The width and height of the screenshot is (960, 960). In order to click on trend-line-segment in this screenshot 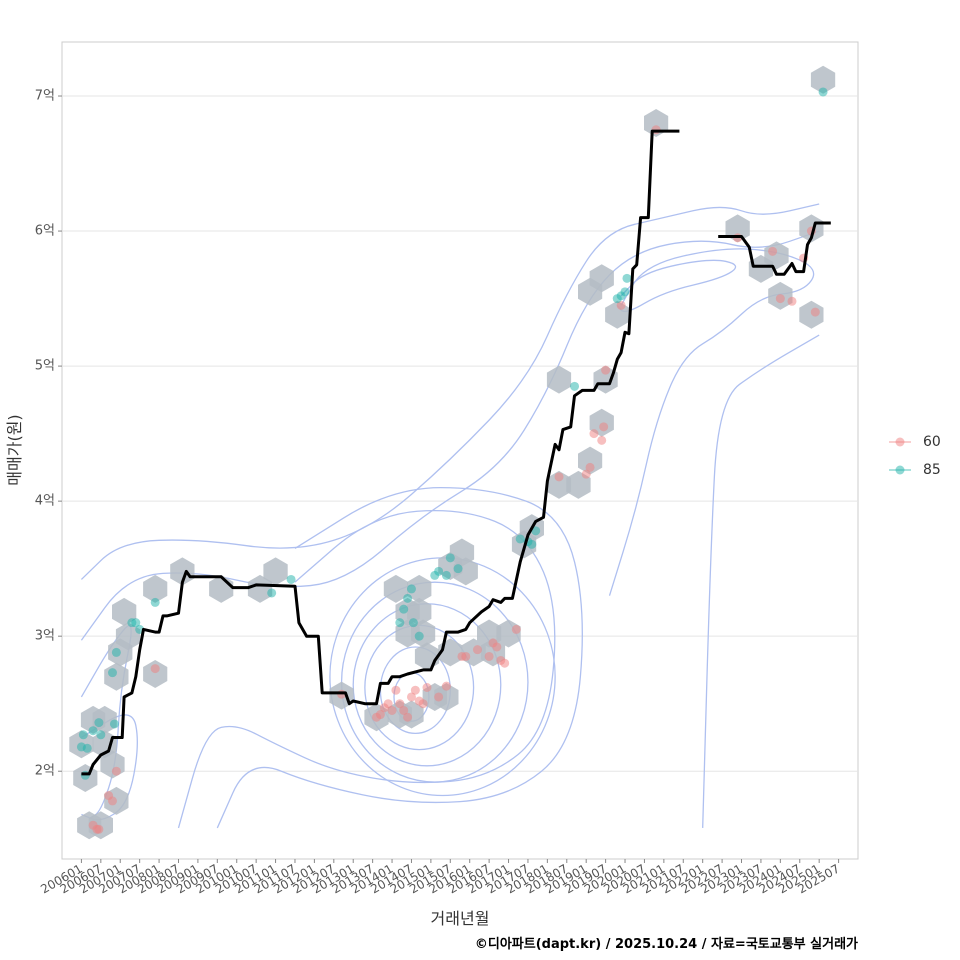, I will do `click(774, 248)`.